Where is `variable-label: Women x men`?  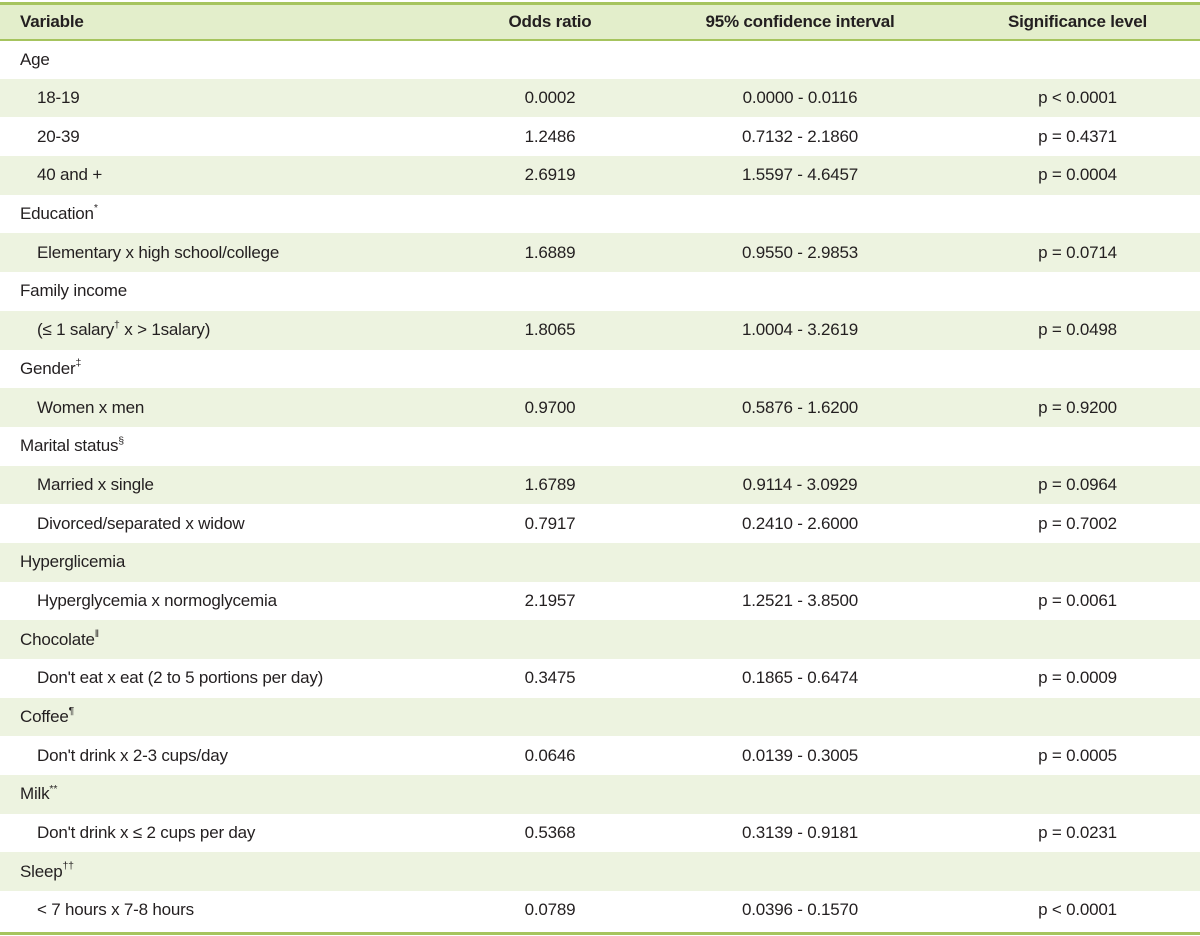
variable-label: Women x men is located at coordinates (91, 407).